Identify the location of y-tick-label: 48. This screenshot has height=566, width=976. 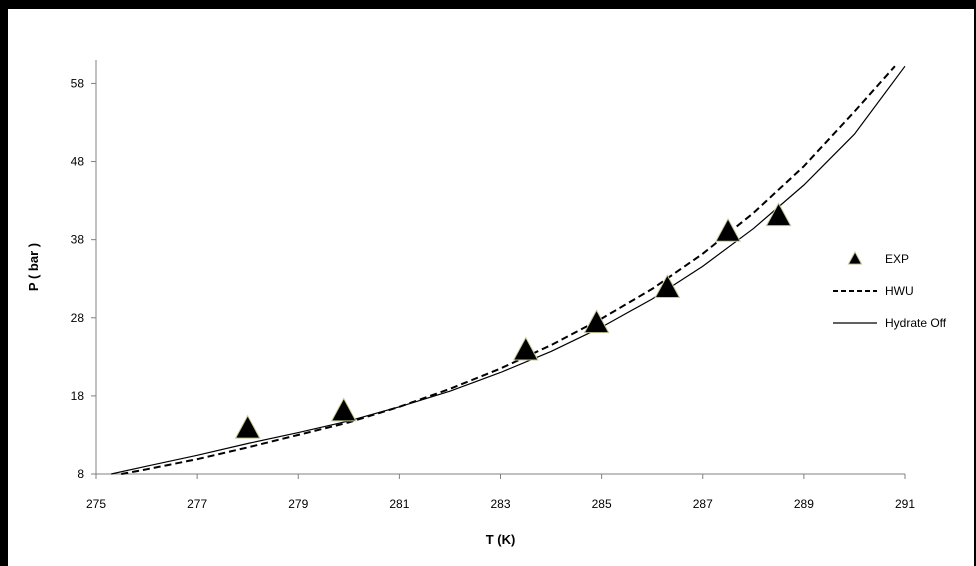
(78, 162).